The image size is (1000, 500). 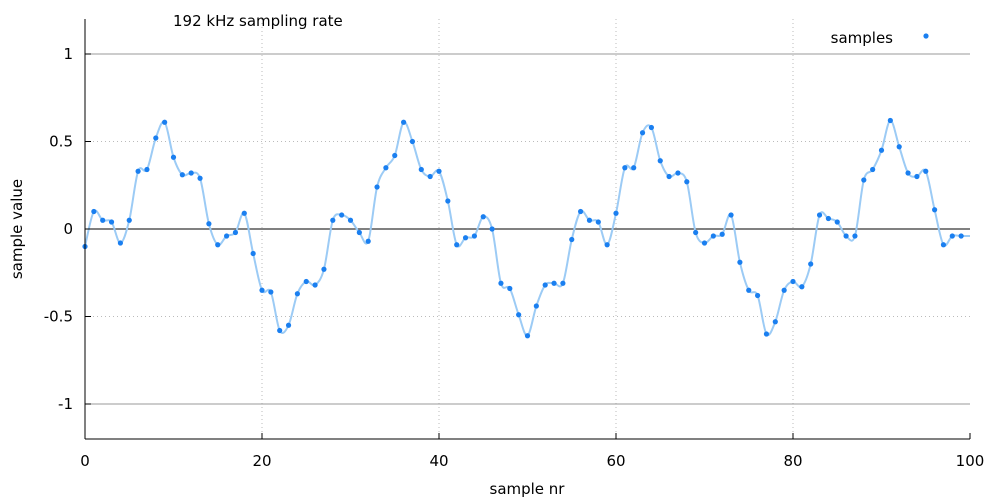 What do you see at coordinates (792, 461) in the screenshot?
I see `x-tick-label: 80` at bounding box center [792, 461].